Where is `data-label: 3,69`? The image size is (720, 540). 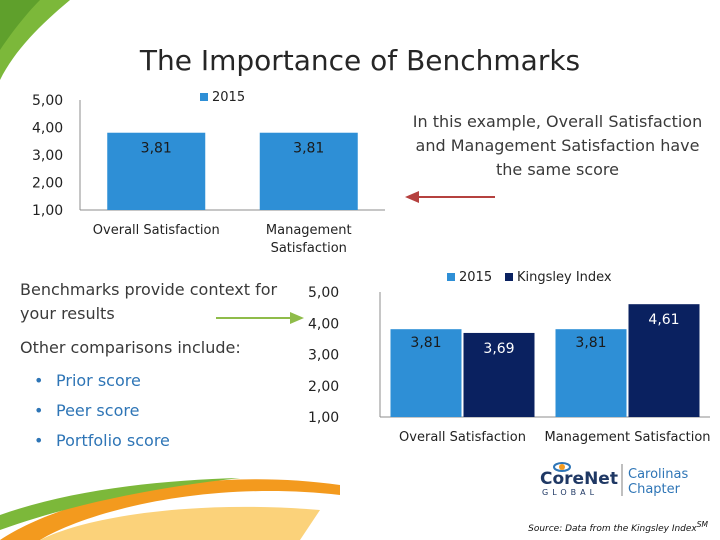
data-label: 3,69 is located at coordinates (498, 349).